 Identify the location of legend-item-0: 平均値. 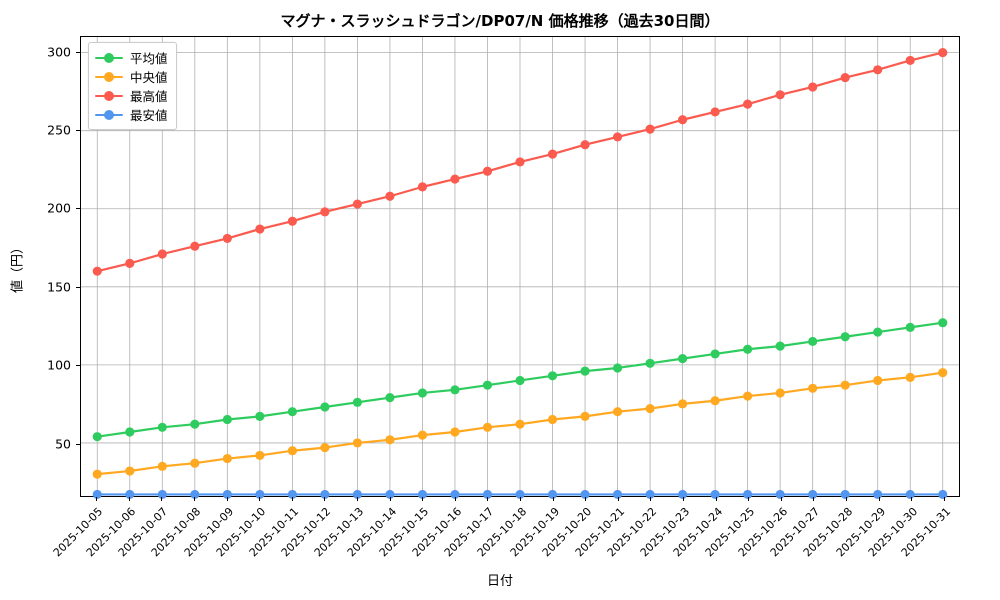
(131, 57).